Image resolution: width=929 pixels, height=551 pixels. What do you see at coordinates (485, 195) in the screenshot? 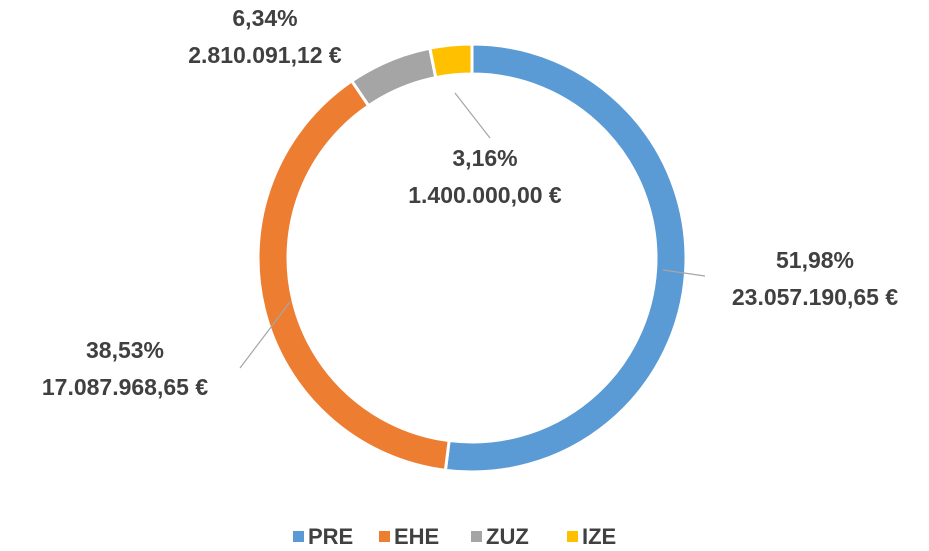
I see `value-label: 1.400.000,00 €` at bounding box center [485, 195].